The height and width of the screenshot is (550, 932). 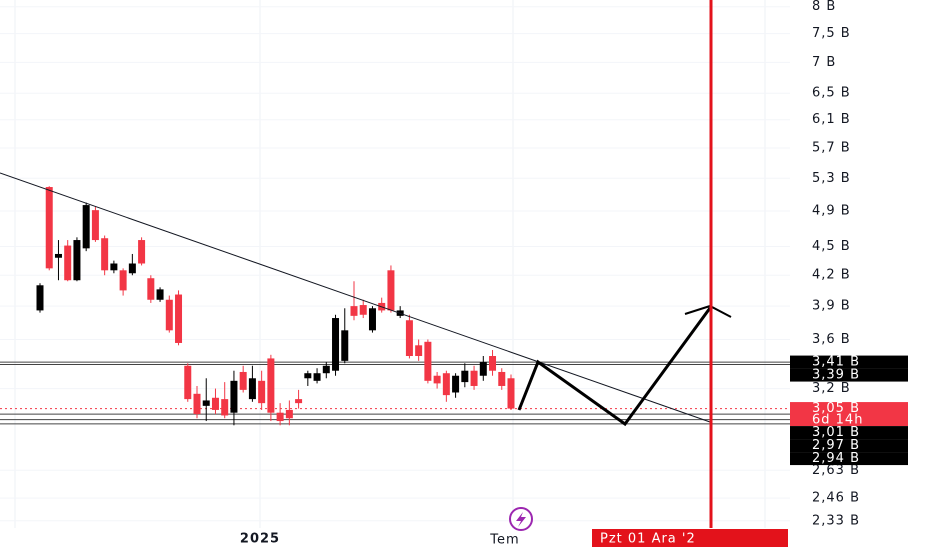 I want to click on price-label: 3,39 B, so click(x=836, y=375).